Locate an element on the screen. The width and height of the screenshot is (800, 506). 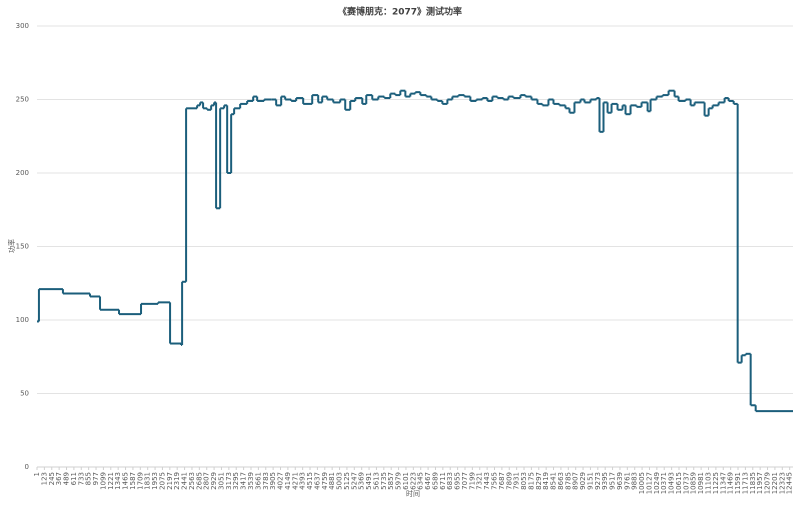
x-tick-label: 10493 is located at coordinates (672, 483).